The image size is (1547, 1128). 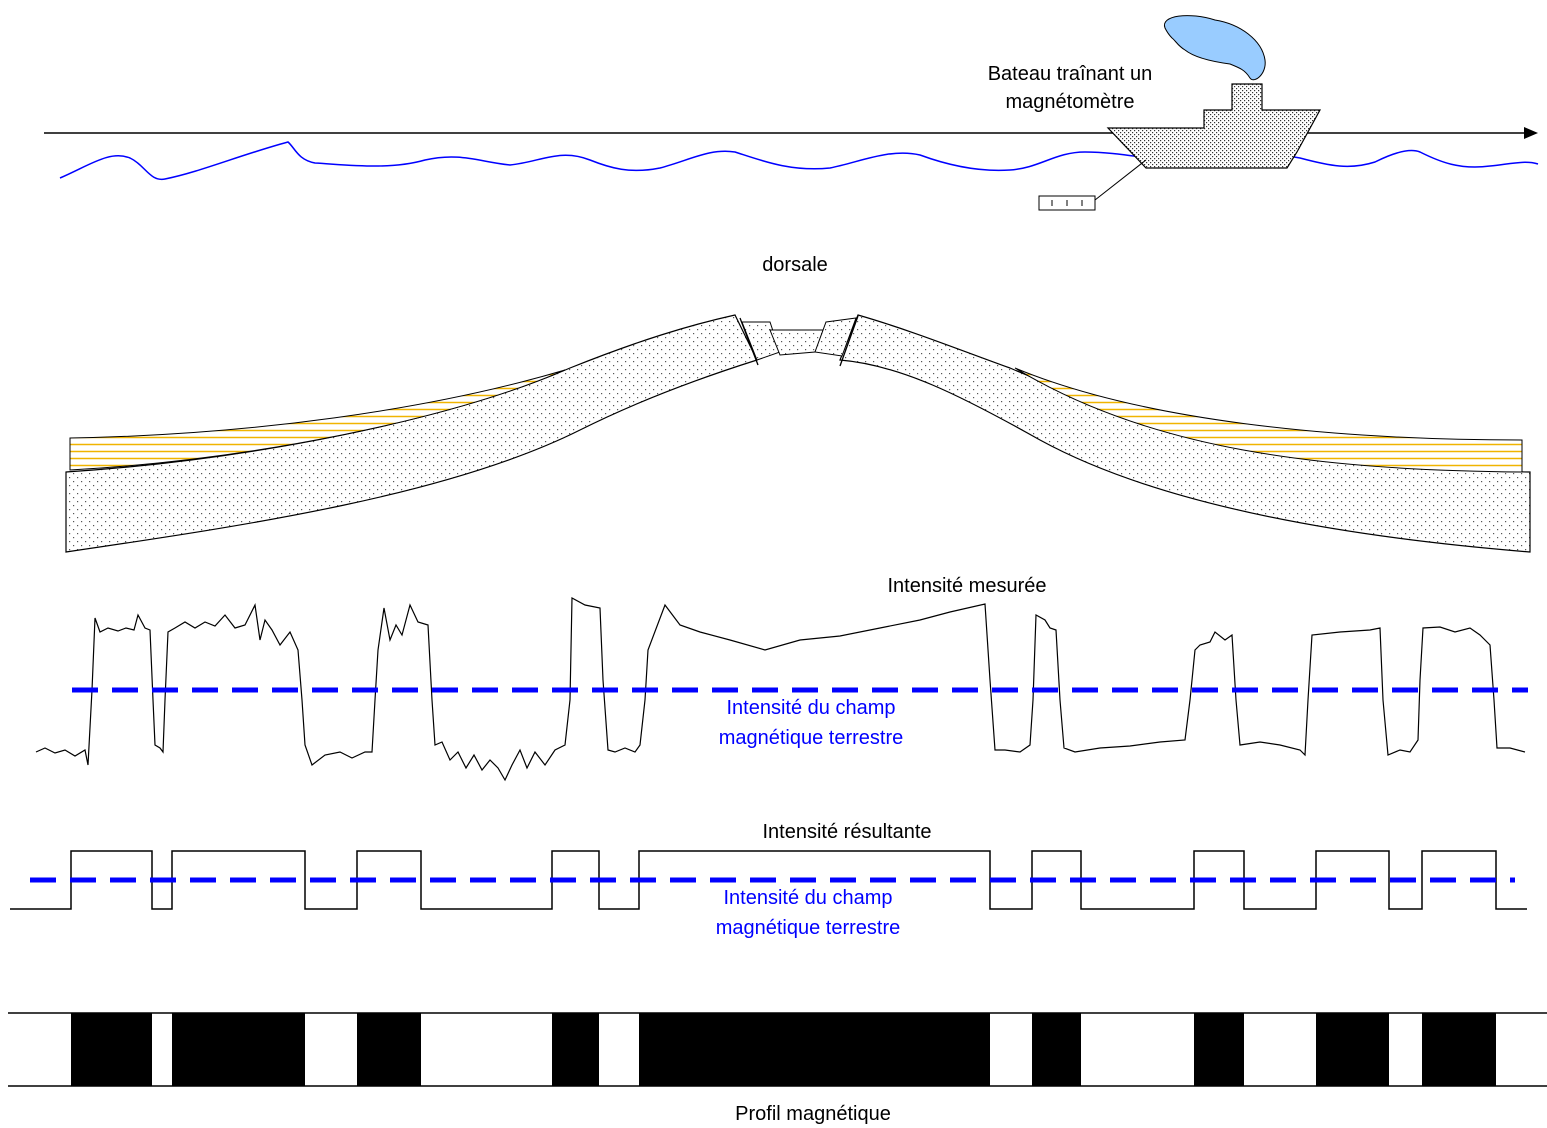 I want to click on magnetic-profile-section: Profil magnétique, so click(x=777, y=1068).